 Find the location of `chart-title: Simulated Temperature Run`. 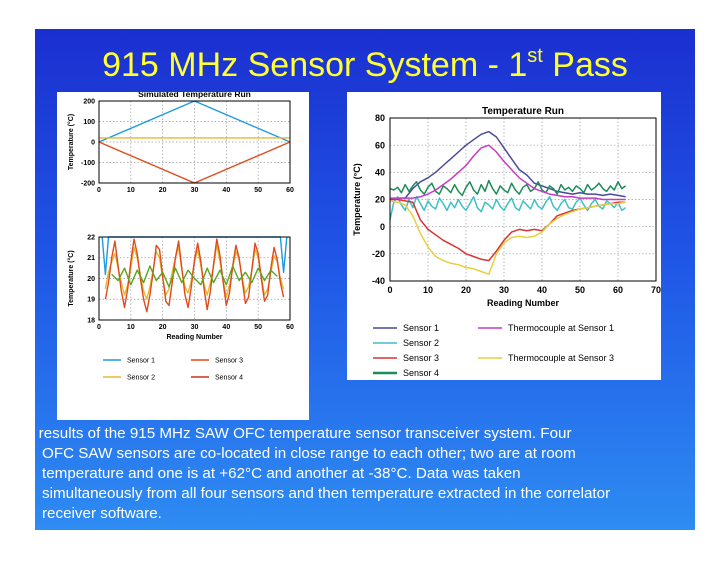

chart-title: Simulated Temperature Run is located at coordinates (194, 95).